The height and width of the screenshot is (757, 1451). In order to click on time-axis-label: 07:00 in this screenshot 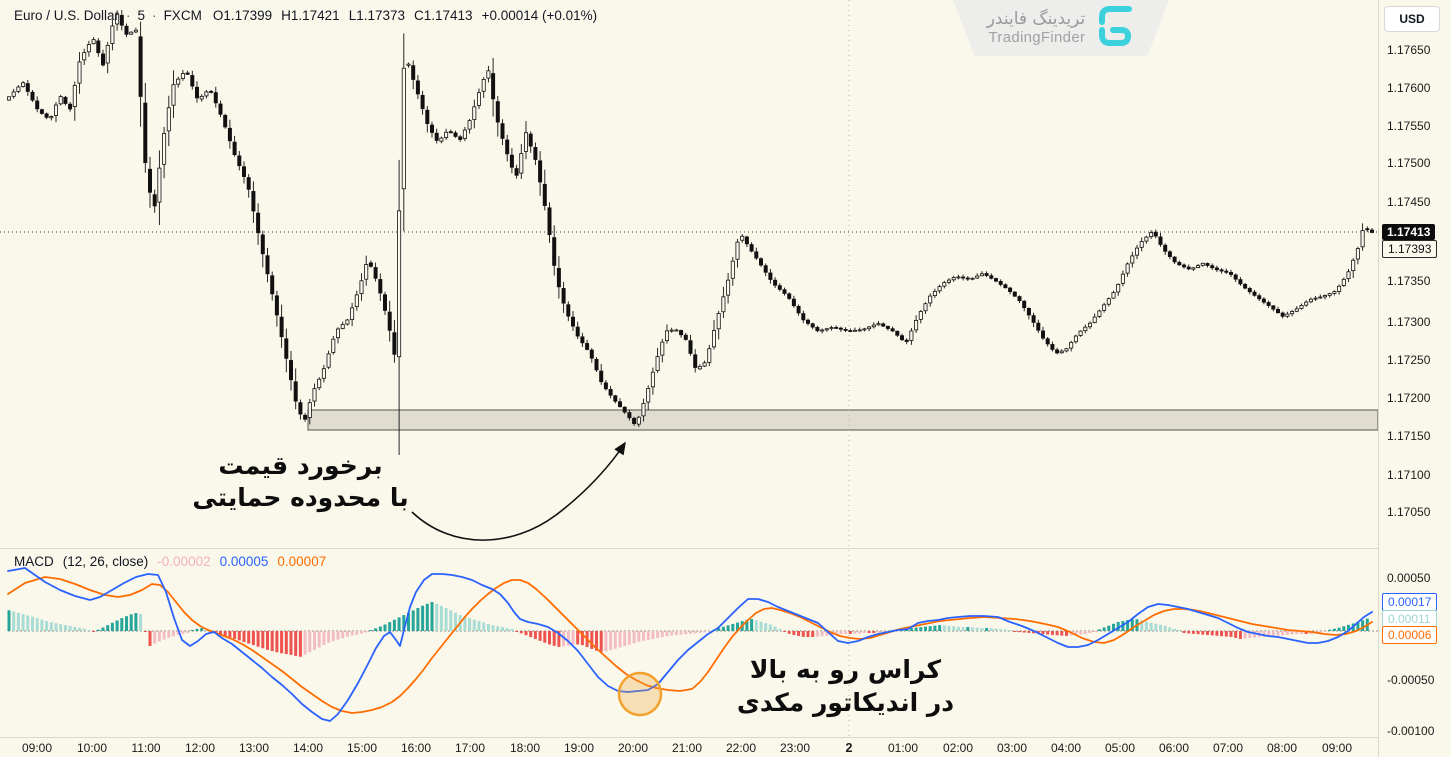, I will do `click(1228, 748)`.